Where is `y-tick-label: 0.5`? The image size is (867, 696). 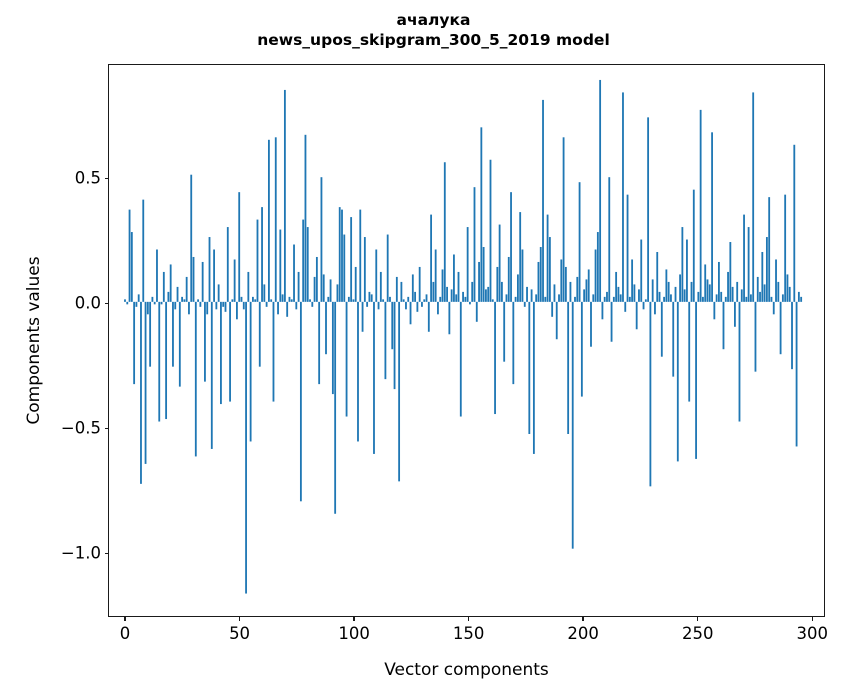
y-tick-label: 0.5 is located at coordinates (87, 178).